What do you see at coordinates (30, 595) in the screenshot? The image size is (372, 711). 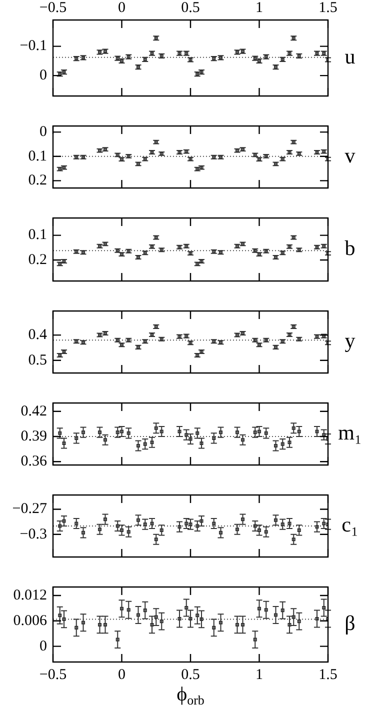 I see `y-tick-label: 0.012` at bounding box center [30, 595].